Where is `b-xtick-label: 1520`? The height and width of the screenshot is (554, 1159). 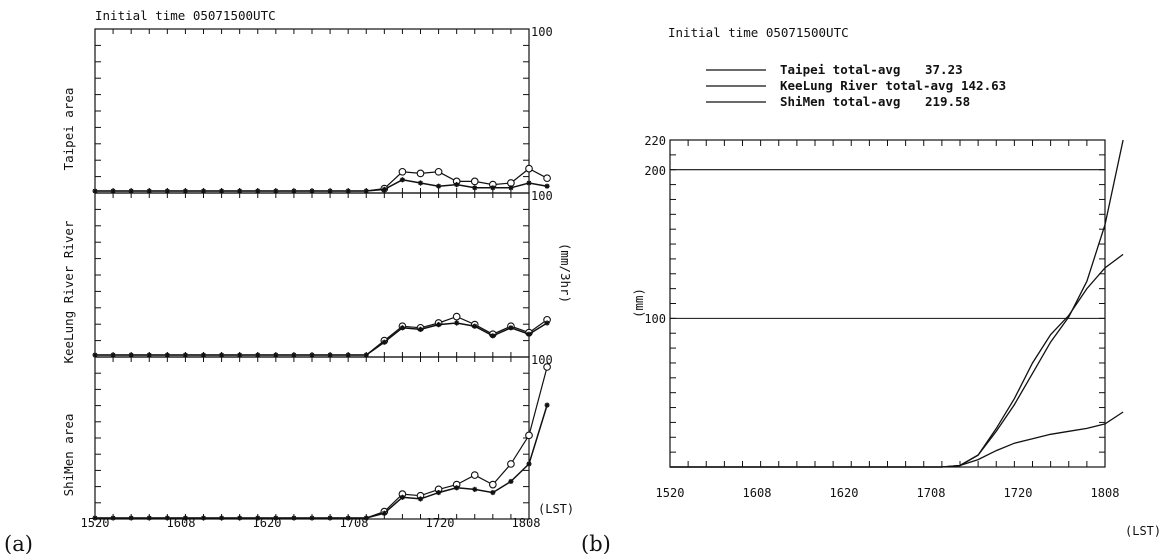
b-xtick-label: 1520 is located at coordinates (670, 493).